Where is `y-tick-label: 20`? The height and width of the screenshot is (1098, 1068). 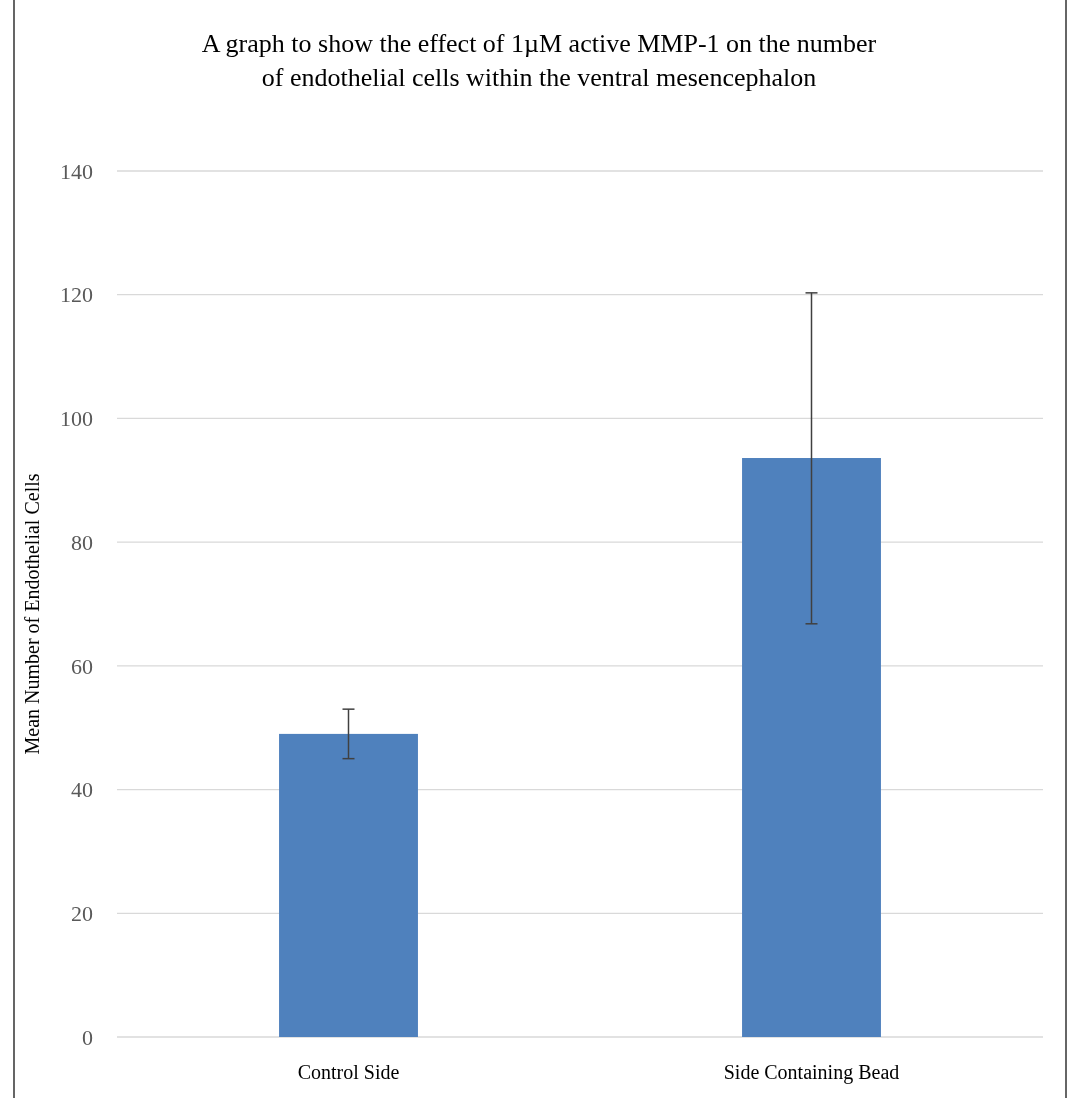
y-tick-label: 20 is located at coordinates (82, 913).